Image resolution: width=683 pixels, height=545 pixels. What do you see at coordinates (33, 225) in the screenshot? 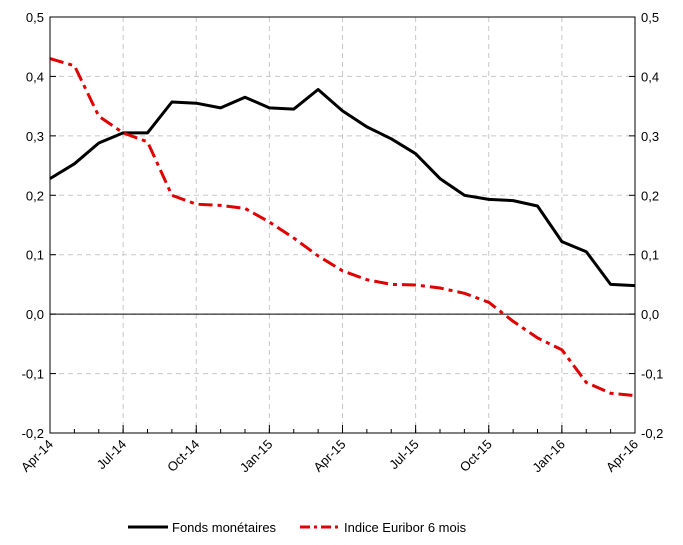
I see `y-axis-left-labels: 0,5 0,4 0,3 0,2 0,1 0,0 -0,1 -0,2` at bounding box center [33, 225].